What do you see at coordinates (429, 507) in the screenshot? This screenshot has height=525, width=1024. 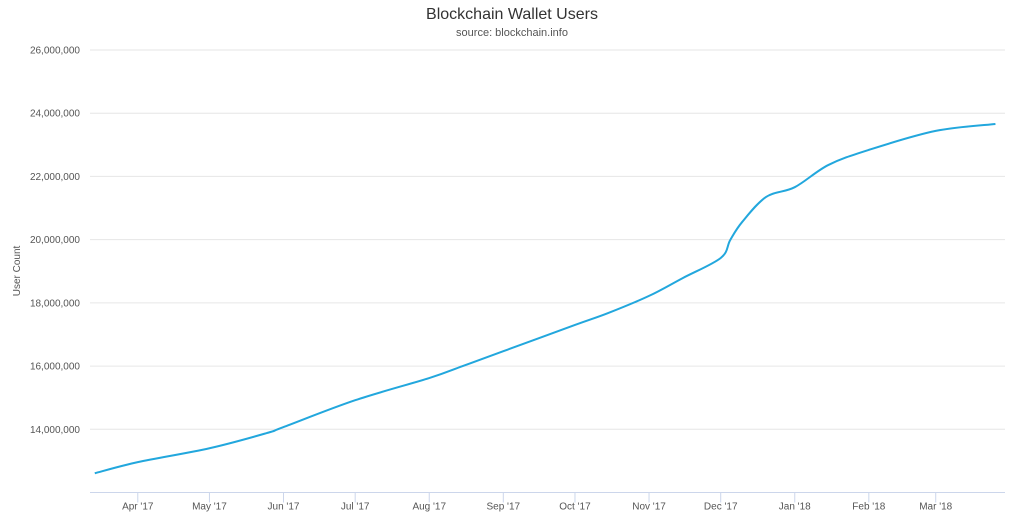 I see `x-tick-label: Aug '17` at bounding box center [429, 507].